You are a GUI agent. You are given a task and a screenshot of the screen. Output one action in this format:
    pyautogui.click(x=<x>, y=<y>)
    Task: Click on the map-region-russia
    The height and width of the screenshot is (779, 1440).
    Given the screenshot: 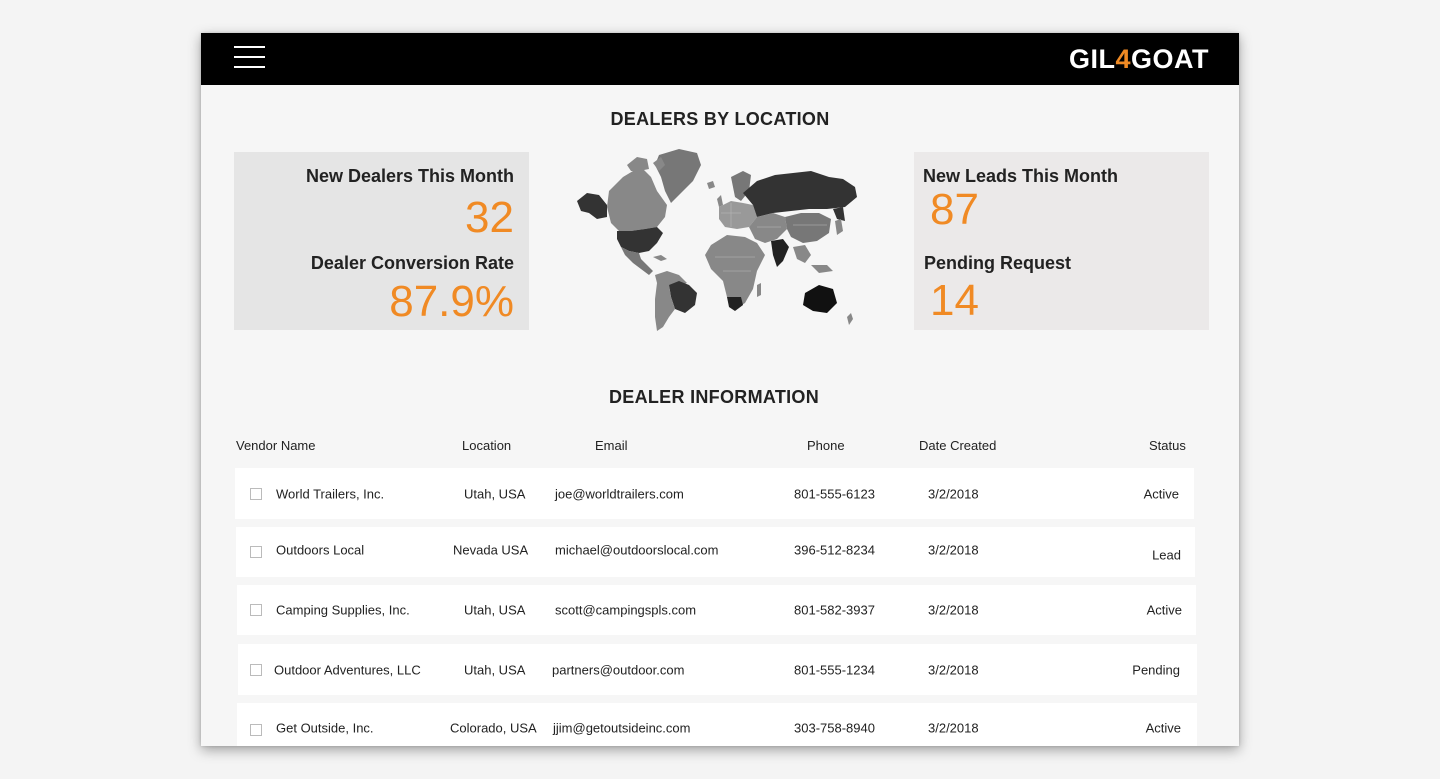 What is the action you would take?
    pyautogui.click(x=800, y=194)
    